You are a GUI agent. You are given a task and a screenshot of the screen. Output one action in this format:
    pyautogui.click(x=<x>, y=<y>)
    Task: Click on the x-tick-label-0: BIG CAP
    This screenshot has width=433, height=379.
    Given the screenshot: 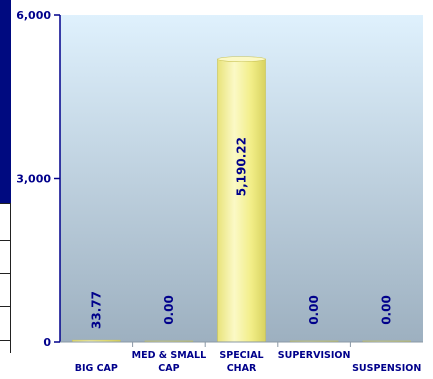 What is the action you would take?
    pyautogui.click(x=96, y=368)
    